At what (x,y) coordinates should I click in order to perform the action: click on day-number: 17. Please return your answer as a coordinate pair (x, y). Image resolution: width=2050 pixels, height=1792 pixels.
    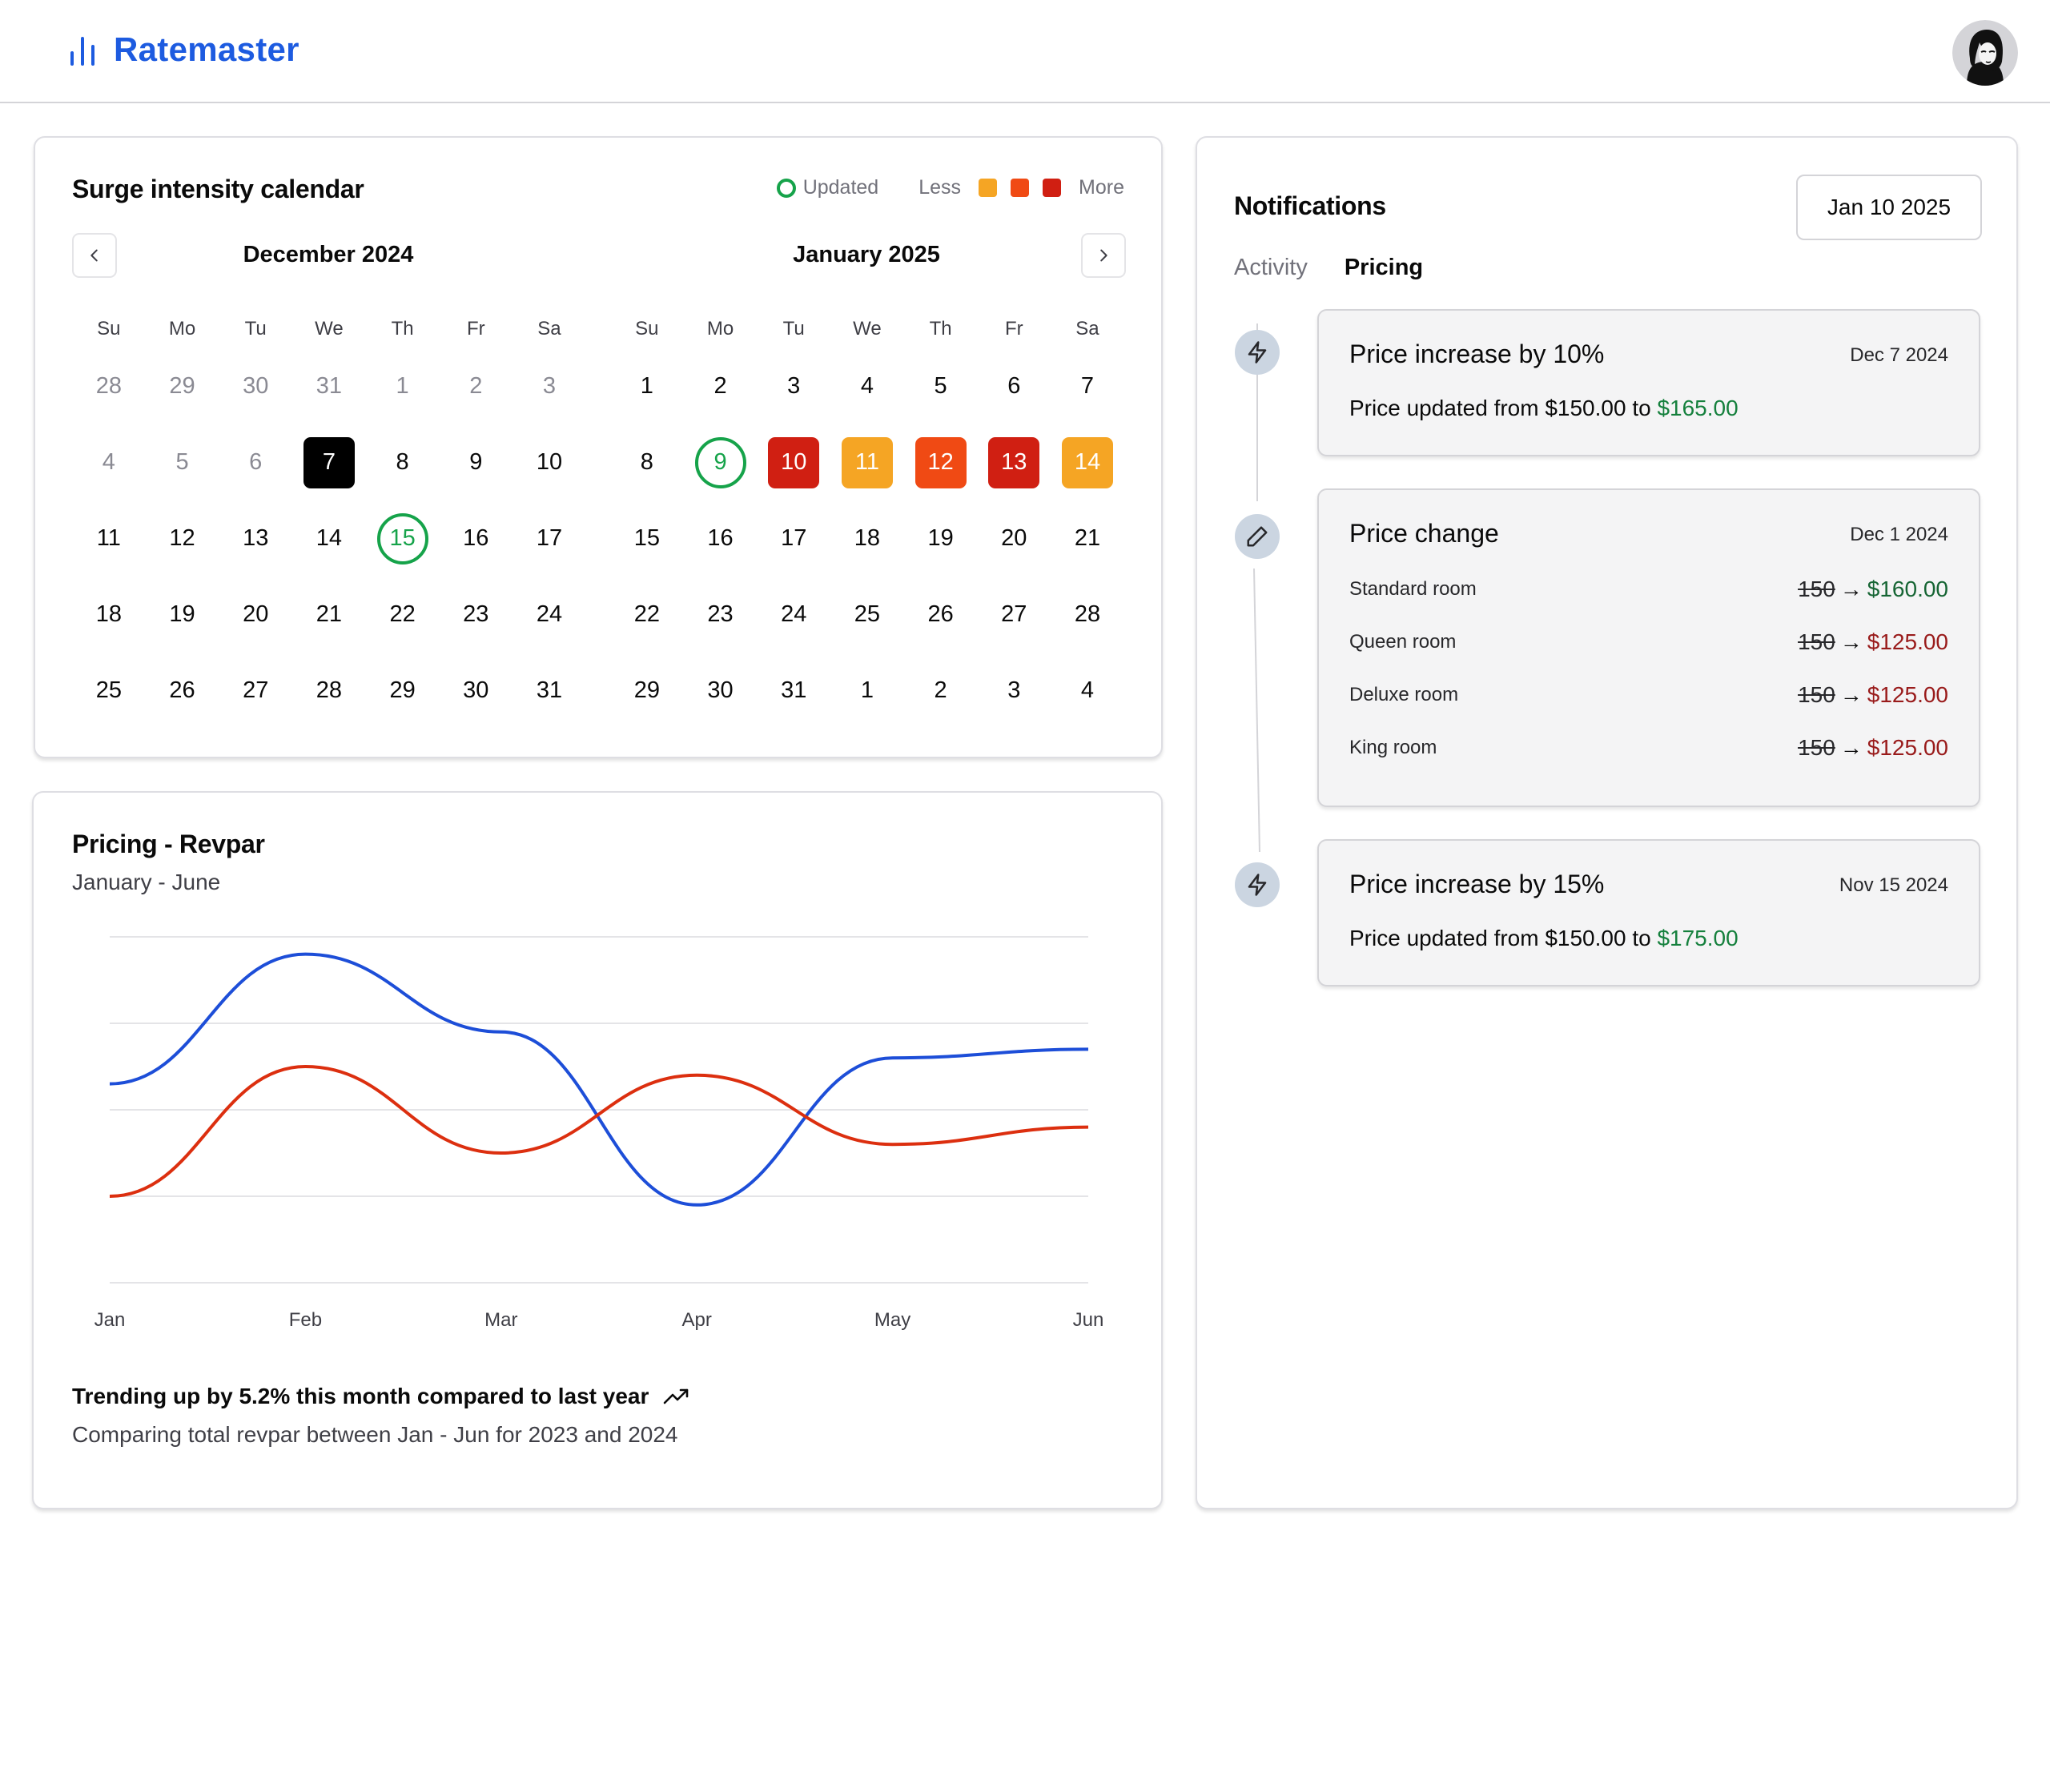
    Looking at the image, I should click on (549, 538).